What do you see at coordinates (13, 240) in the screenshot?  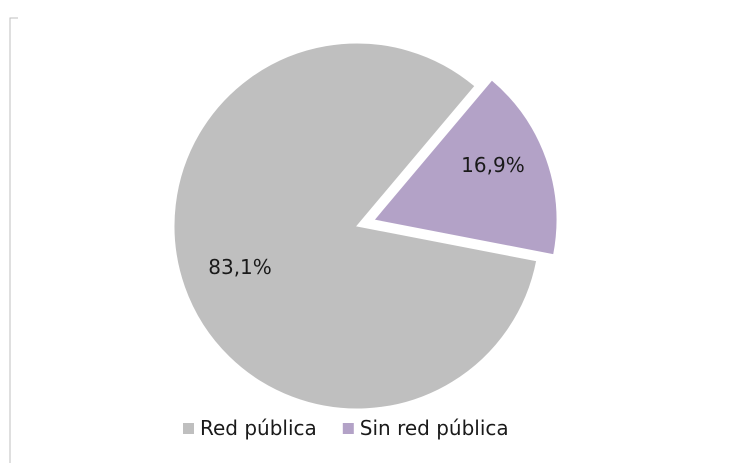 I see `chart-frame-border` at bounding box center [13, 240].